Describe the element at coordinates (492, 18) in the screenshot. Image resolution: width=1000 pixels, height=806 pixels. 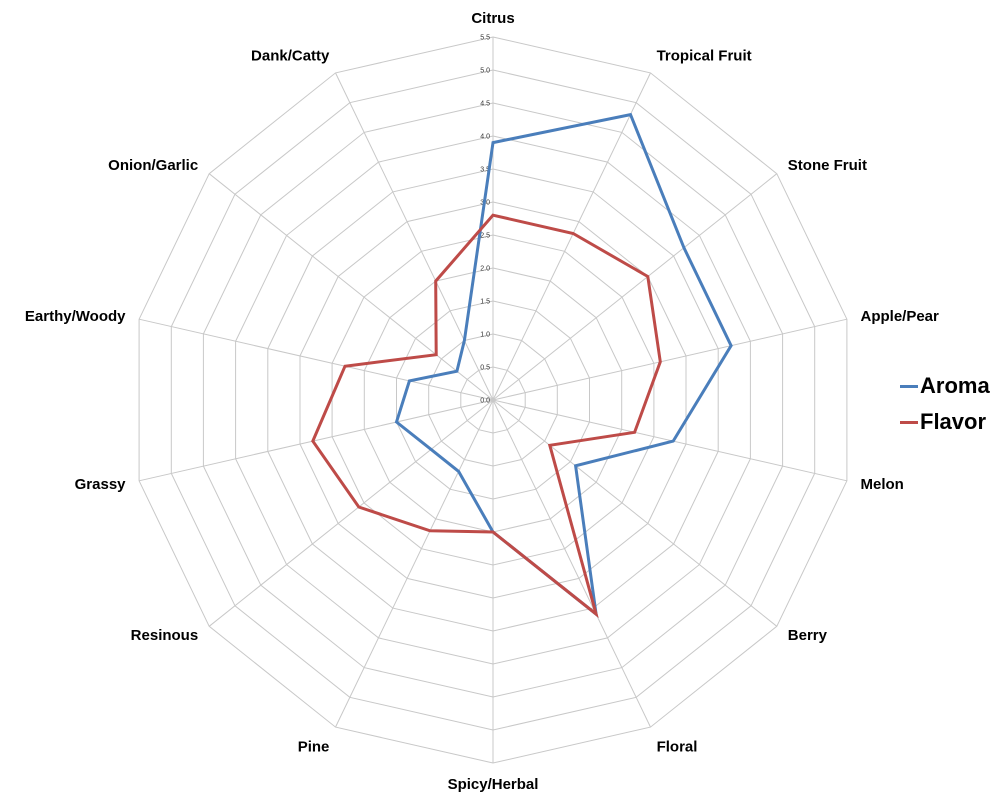
I see `category-label-citrus: Citrus` at that location.